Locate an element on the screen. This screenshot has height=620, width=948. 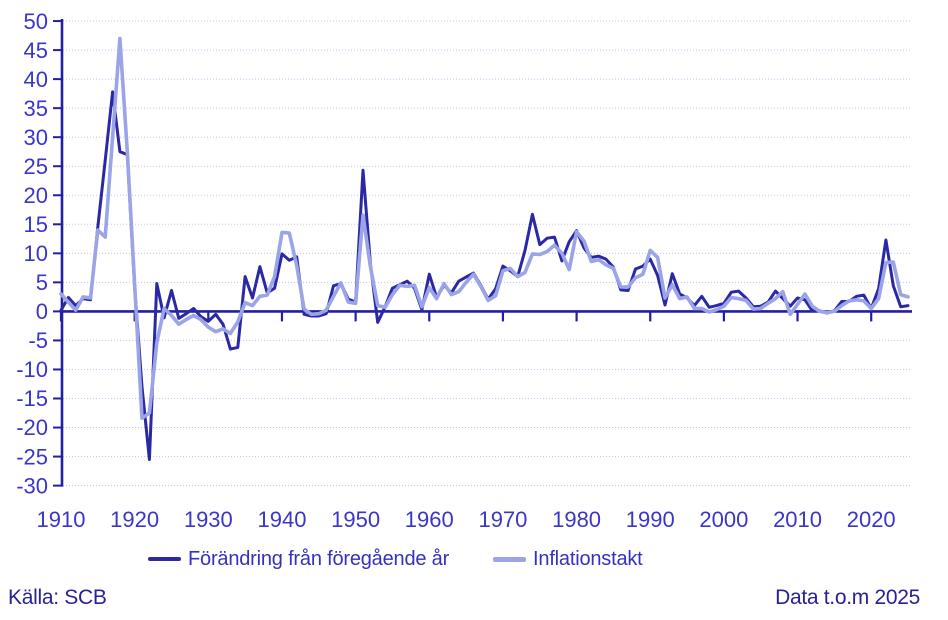
x-tick-label: 1970 is located at coordinates (502, 519).